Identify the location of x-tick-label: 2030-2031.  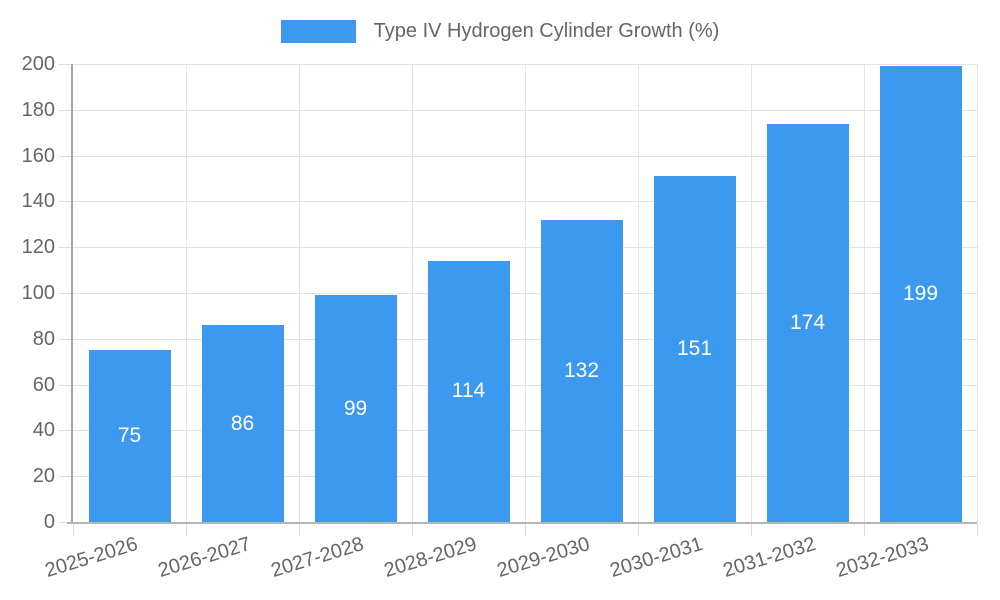
(656, 557).